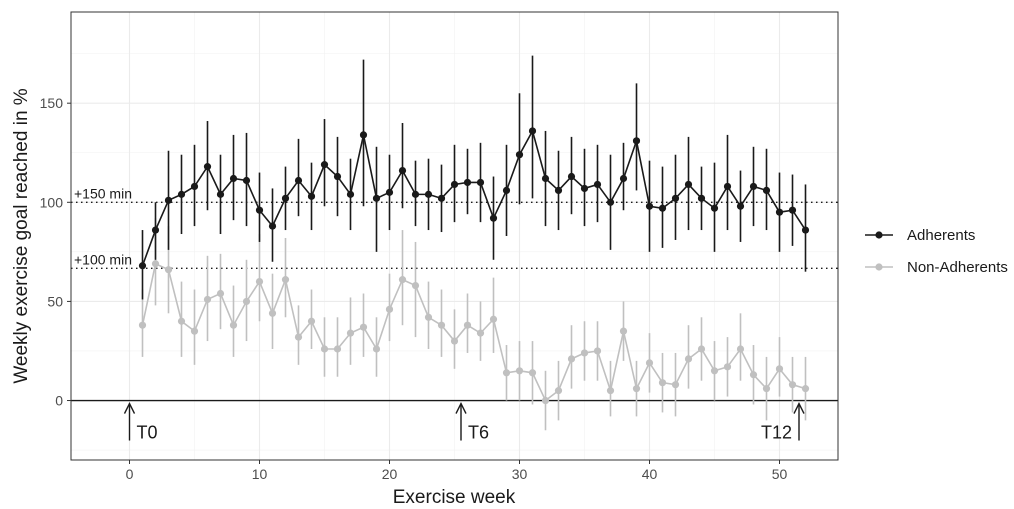 This screenshot has height=509, width=1014. What do you see at coordinates (55, 301) in the screenshot?
I see `y-tick-label: 50` at bounding box center [55, 301].